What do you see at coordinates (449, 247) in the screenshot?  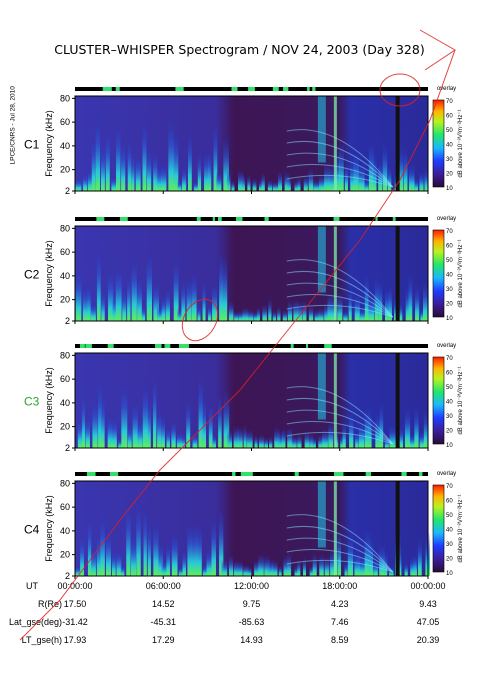 I see `colorbar-tick-label: 60` at bounding box center [449, 247].